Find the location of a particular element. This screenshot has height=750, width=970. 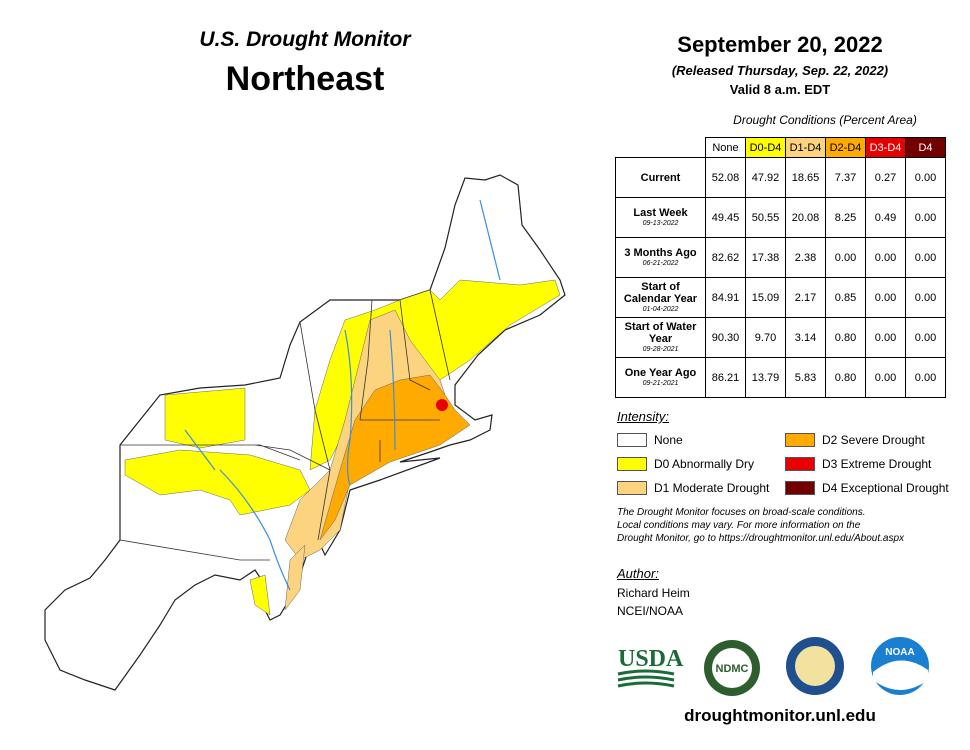

ndmc-text: NDMC is located at coordinates (732, 669).